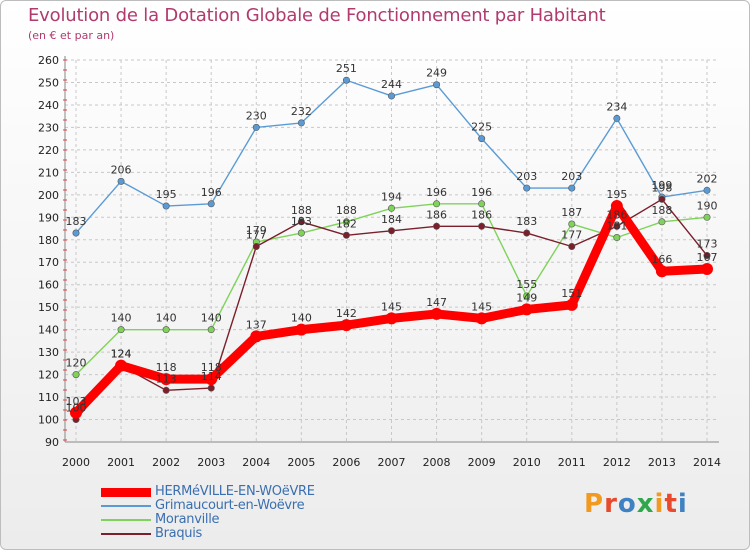 The width and height of the screenshot is (750, 550). What do you see at coordinates (391, 219) in the screenshot?
I see `data-label: 184` at bounding box center [391, 219].